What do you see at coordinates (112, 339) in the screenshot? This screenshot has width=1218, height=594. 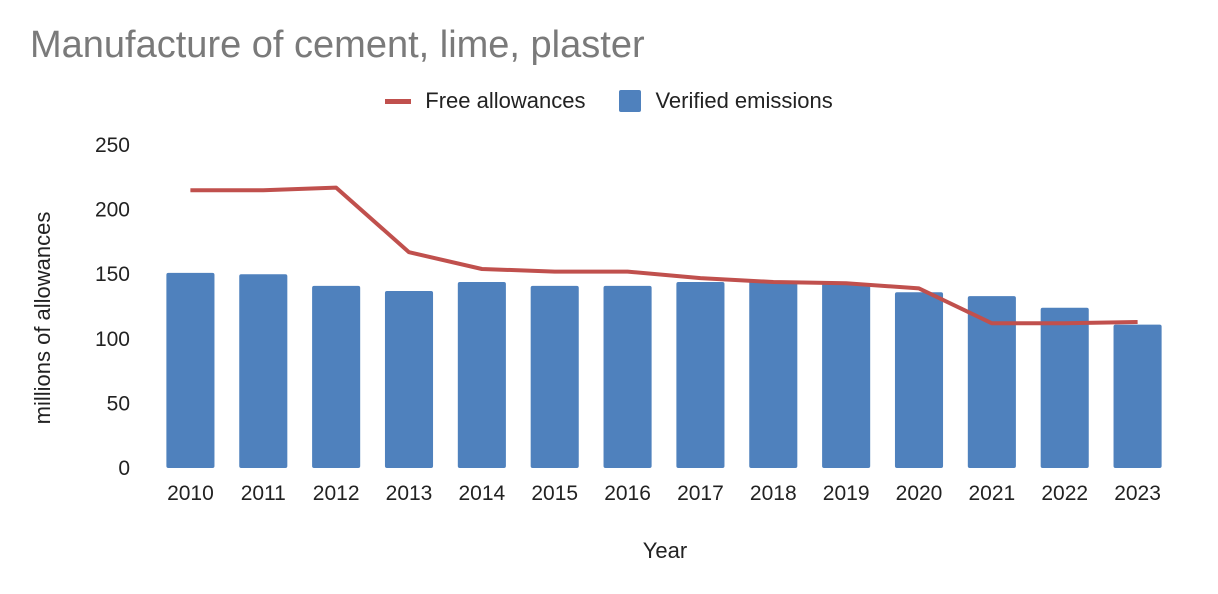 I see `y-tick-label: 100` at bounding box center [112, 339].